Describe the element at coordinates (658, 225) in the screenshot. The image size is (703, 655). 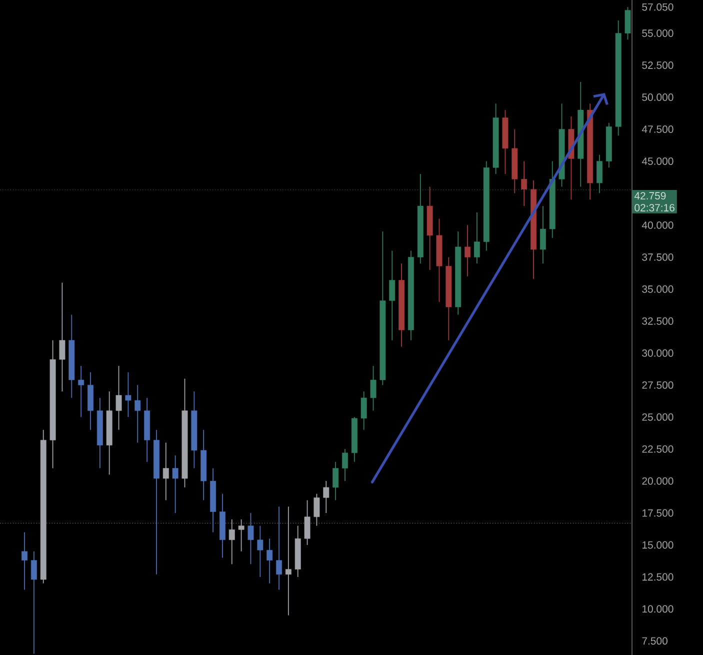
I see `y-tick-label: 40.000` at that location.